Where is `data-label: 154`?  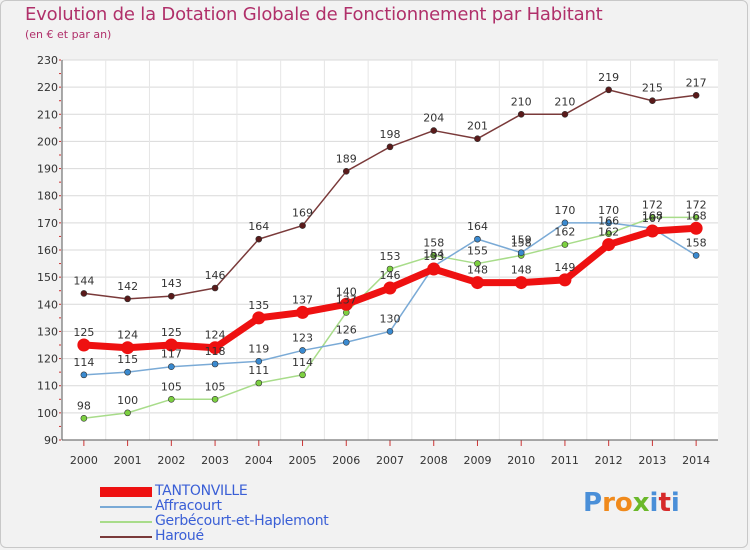 data-label: 154 is located at coordinates (433, 253).